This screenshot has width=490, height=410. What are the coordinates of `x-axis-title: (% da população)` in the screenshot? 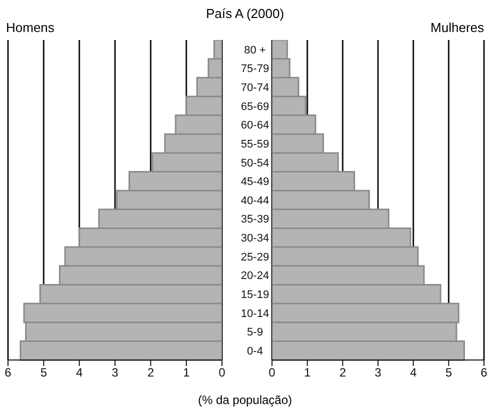 It's located at (245, 400).